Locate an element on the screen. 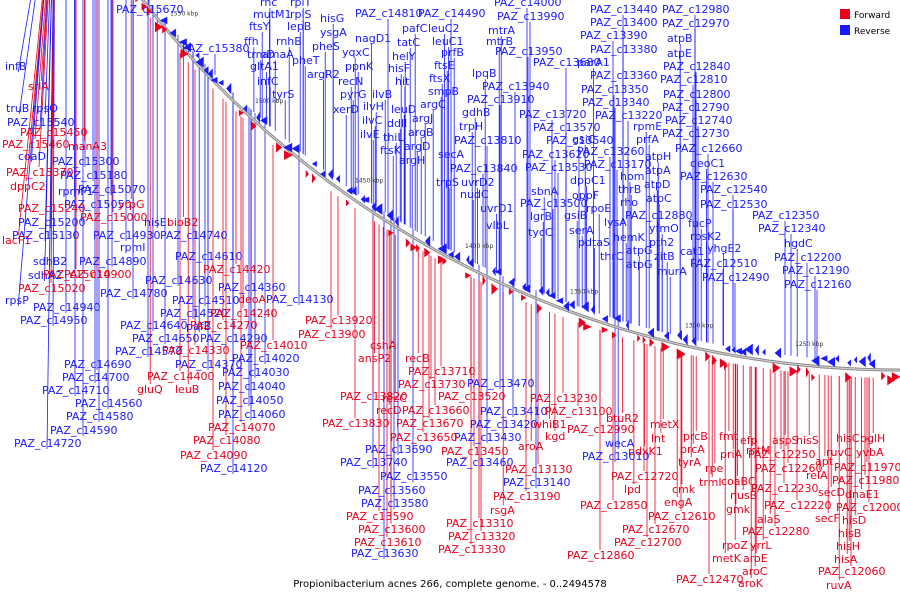 The image size is (900, 600). gene-label: PAZ_c14560 is located at coordinates (109, 403).